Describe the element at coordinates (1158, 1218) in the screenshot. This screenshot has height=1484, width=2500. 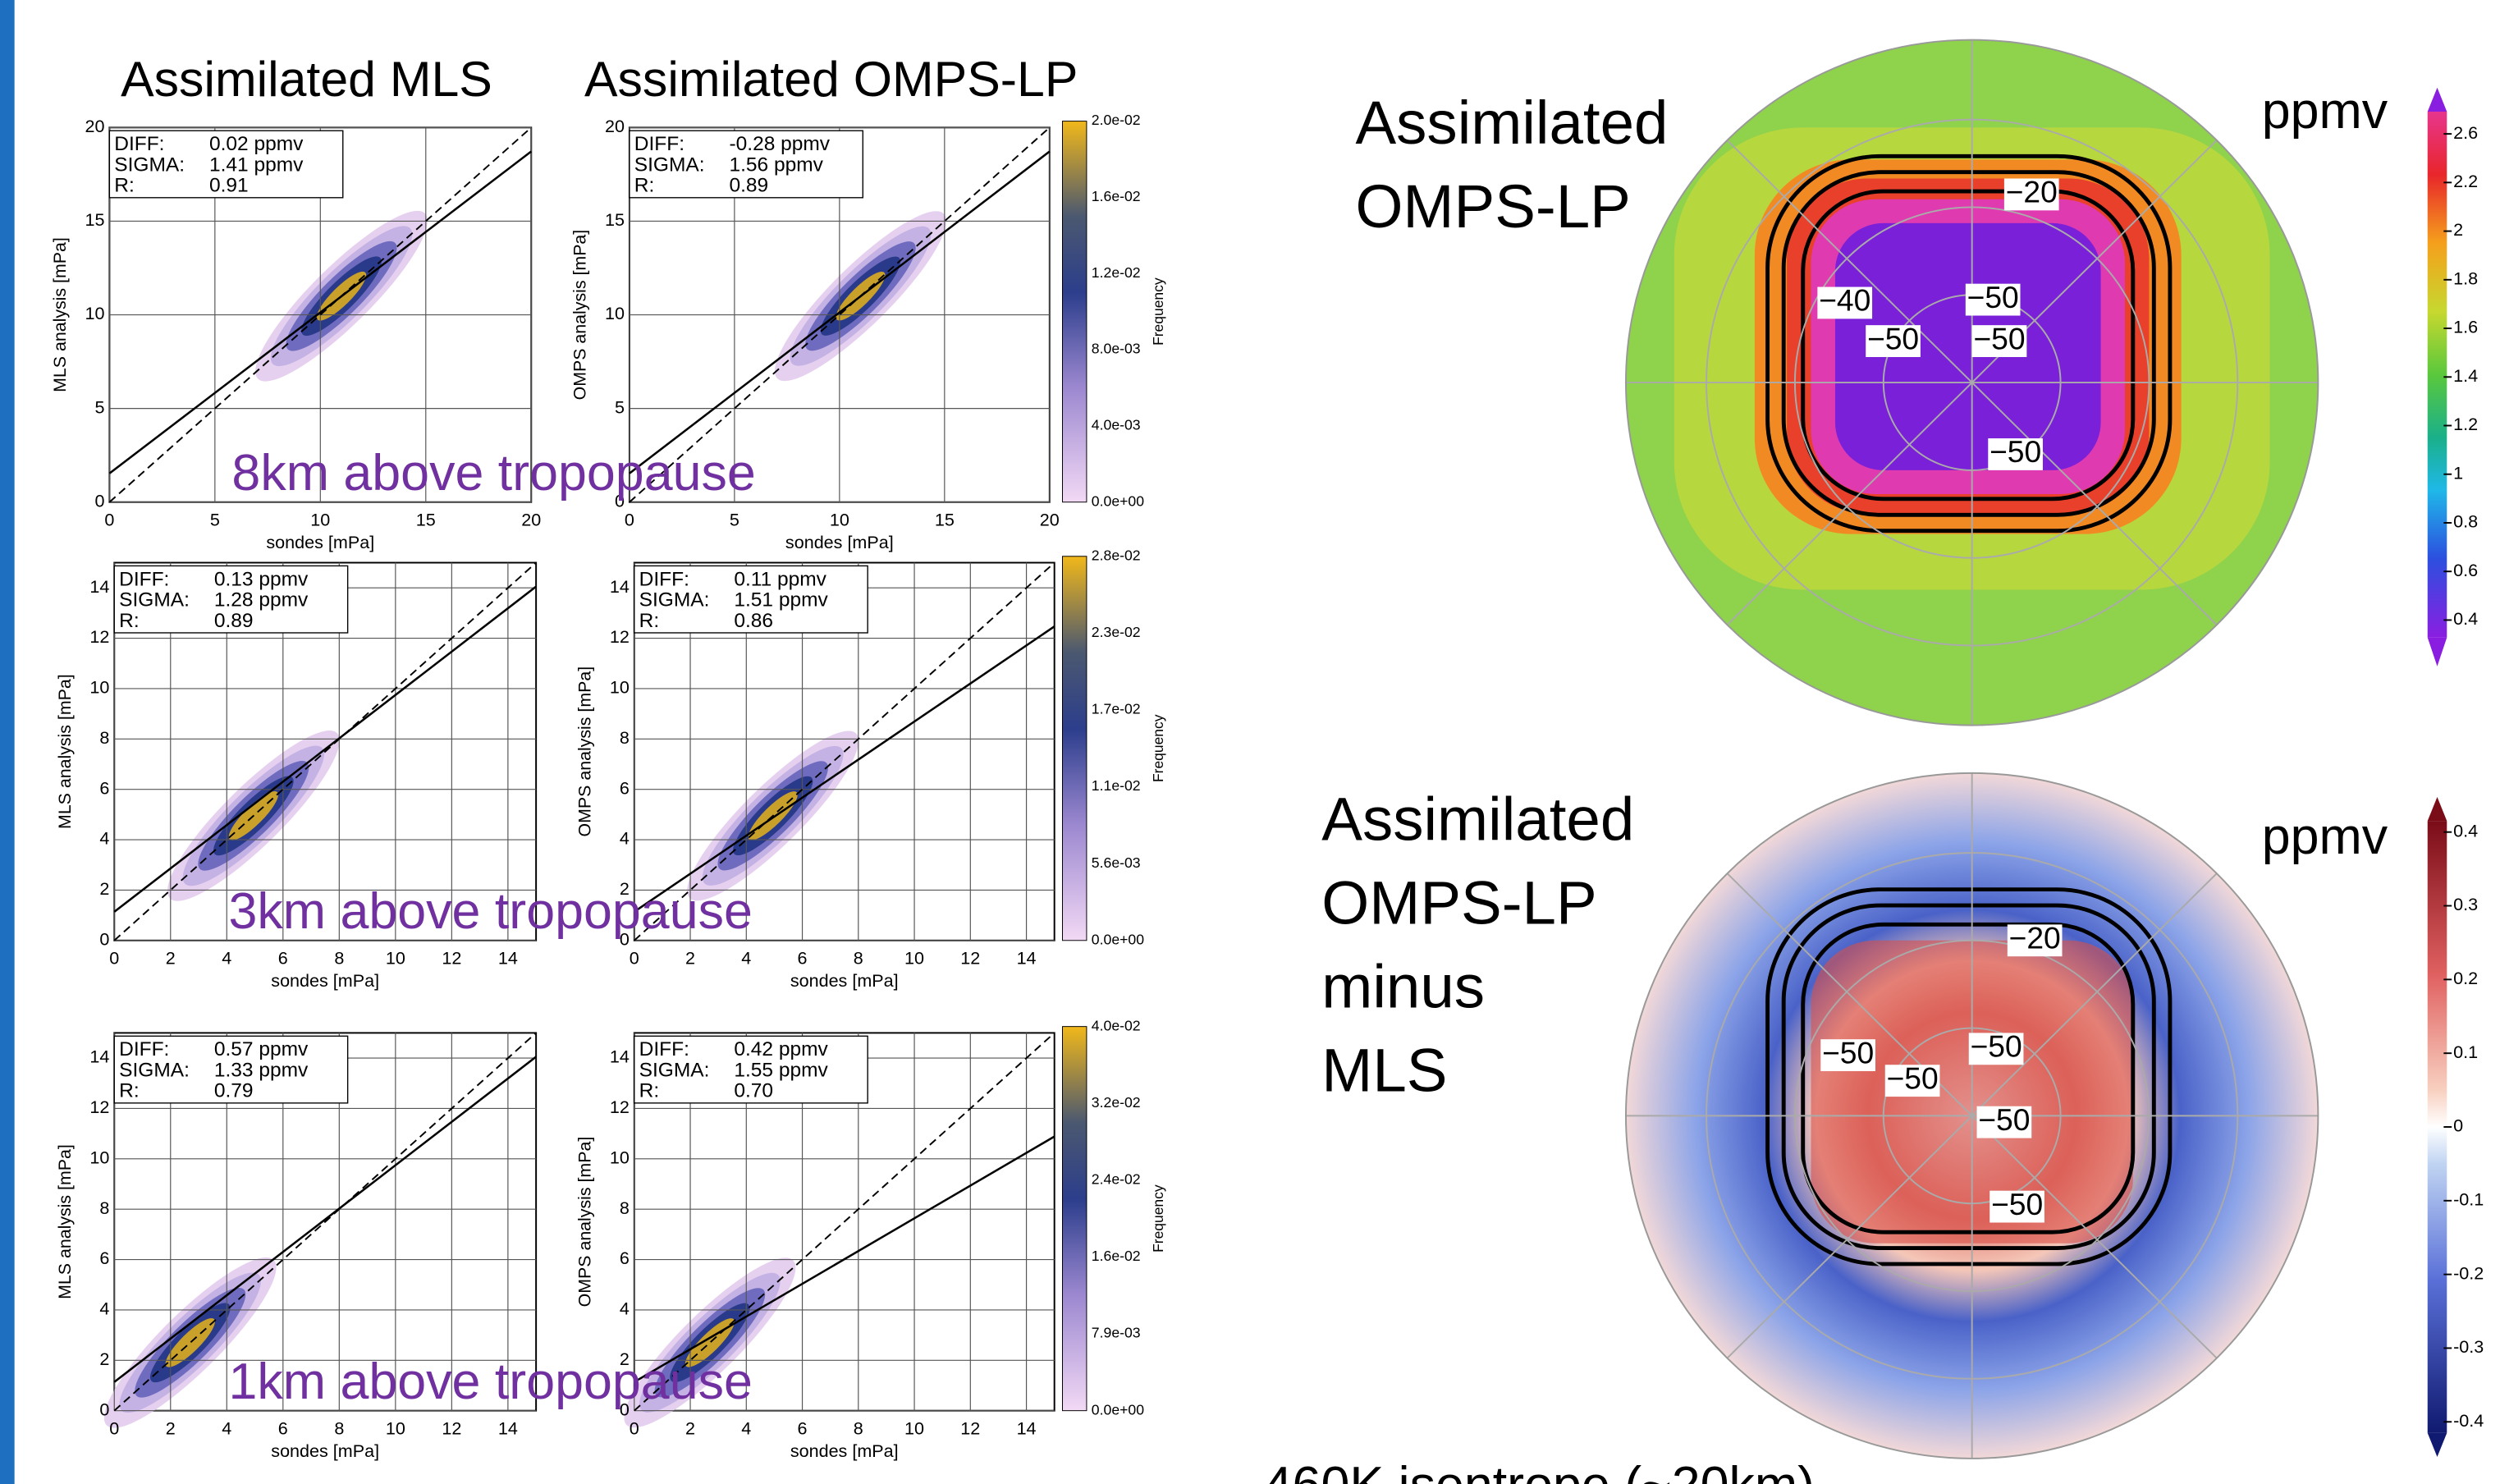
I see `colorbar-label: Frequency` at that location.